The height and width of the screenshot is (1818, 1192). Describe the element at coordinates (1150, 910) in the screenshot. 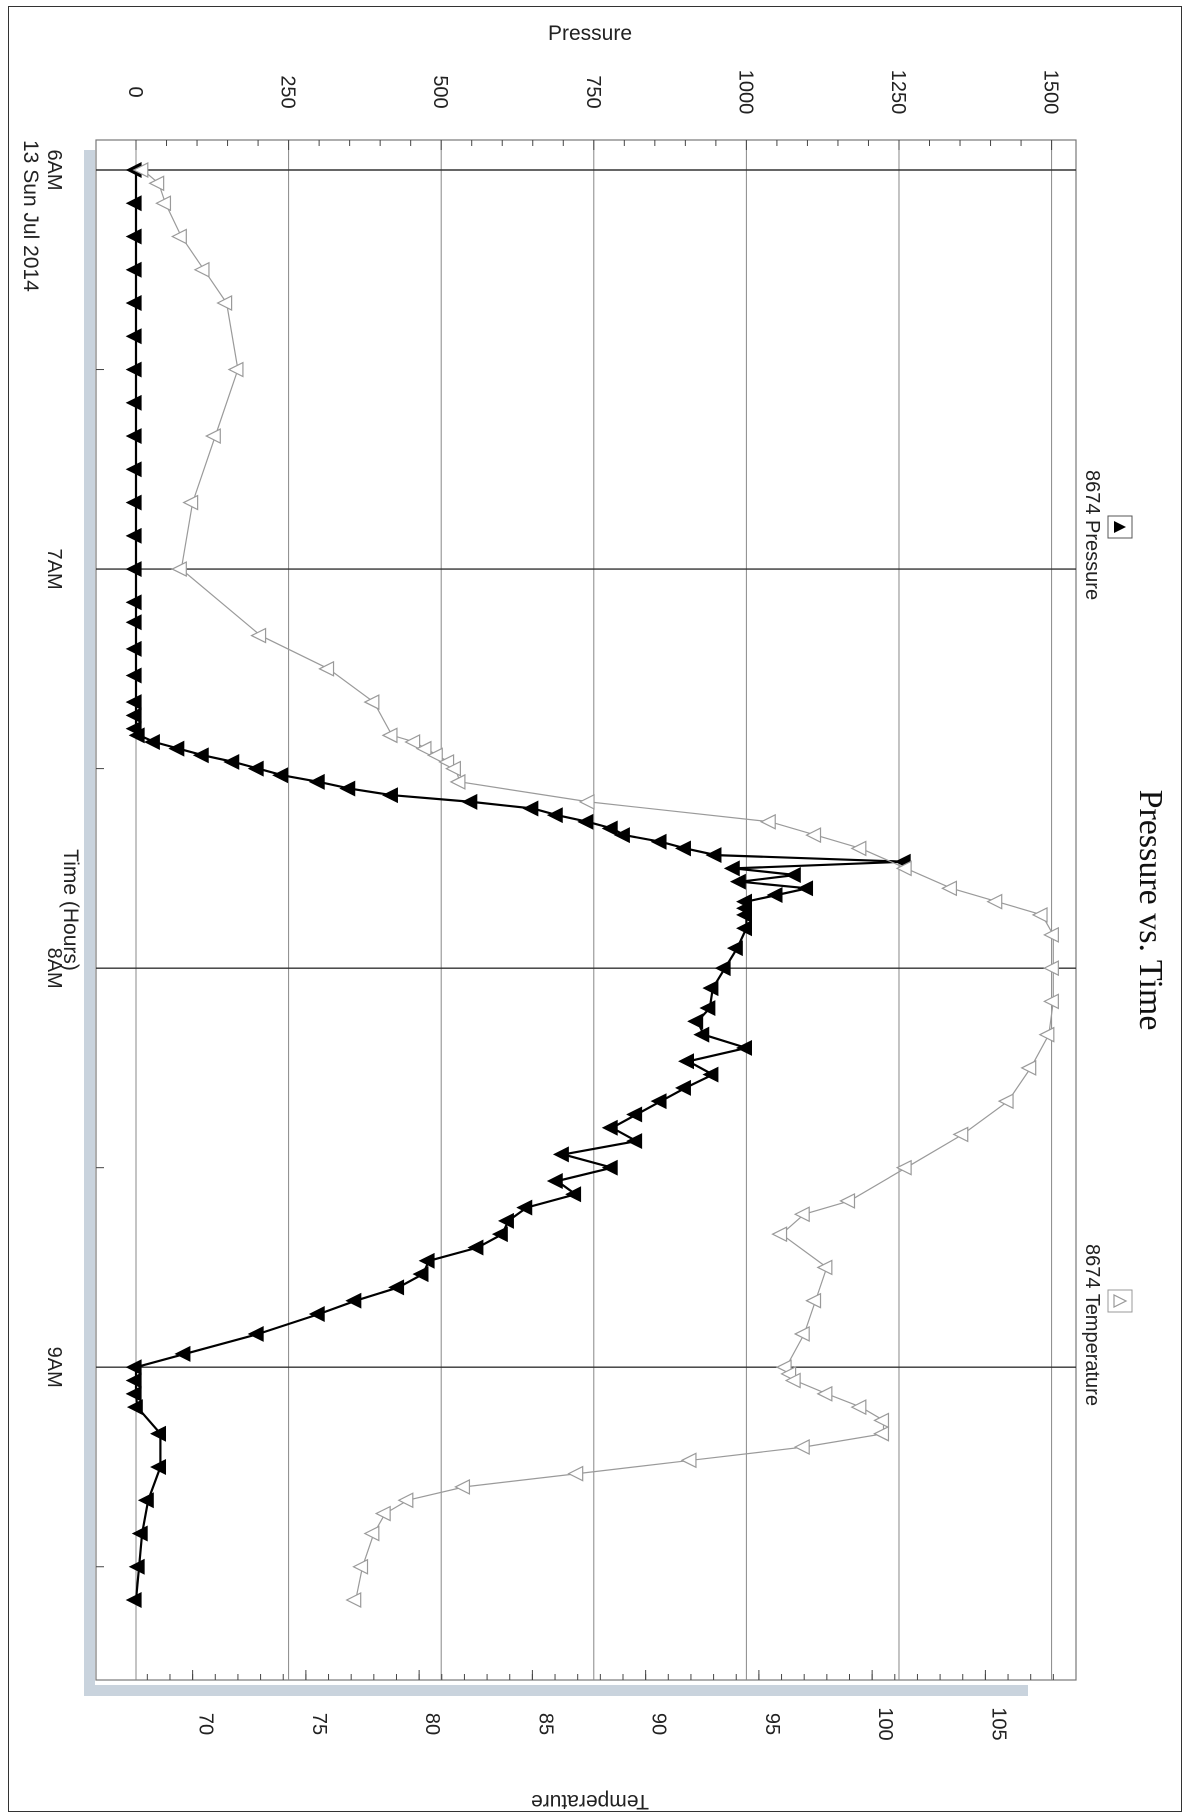

I see `chart-title: Pressure vs. Time` at that location.